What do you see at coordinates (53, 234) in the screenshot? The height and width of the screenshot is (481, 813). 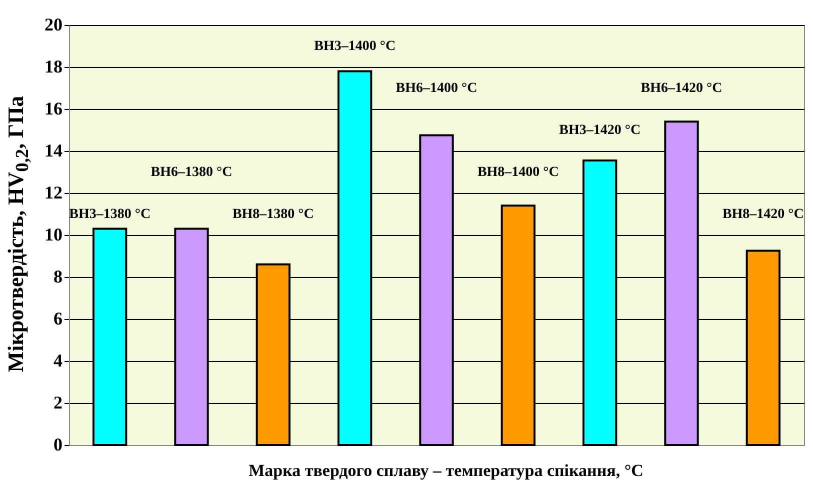 I see `y-tick-label: 10` at bounding box center [53, 234].